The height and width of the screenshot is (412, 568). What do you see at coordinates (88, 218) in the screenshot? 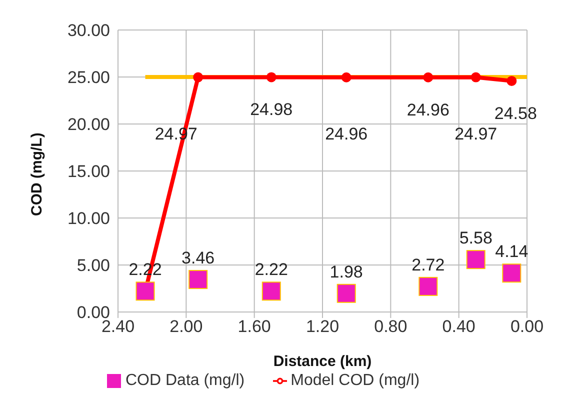
I see `y-tick-label: 10.00` at bounding box center [88, 218].